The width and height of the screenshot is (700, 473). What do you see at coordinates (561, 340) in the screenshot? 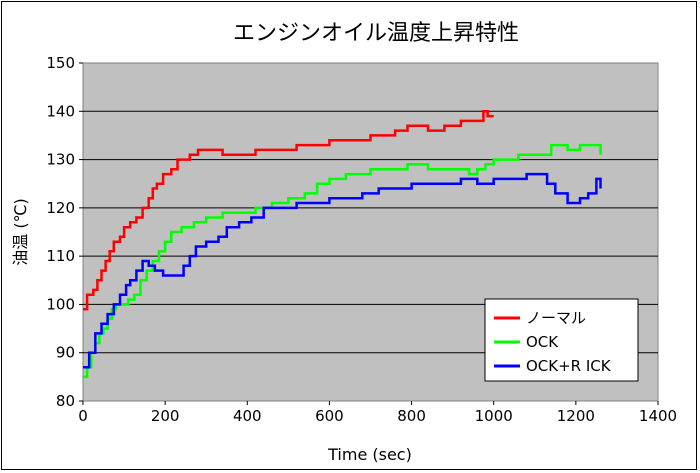
I see `legend: ノーマル OCK OCK+R ICK` at bounding box center [561, 340].